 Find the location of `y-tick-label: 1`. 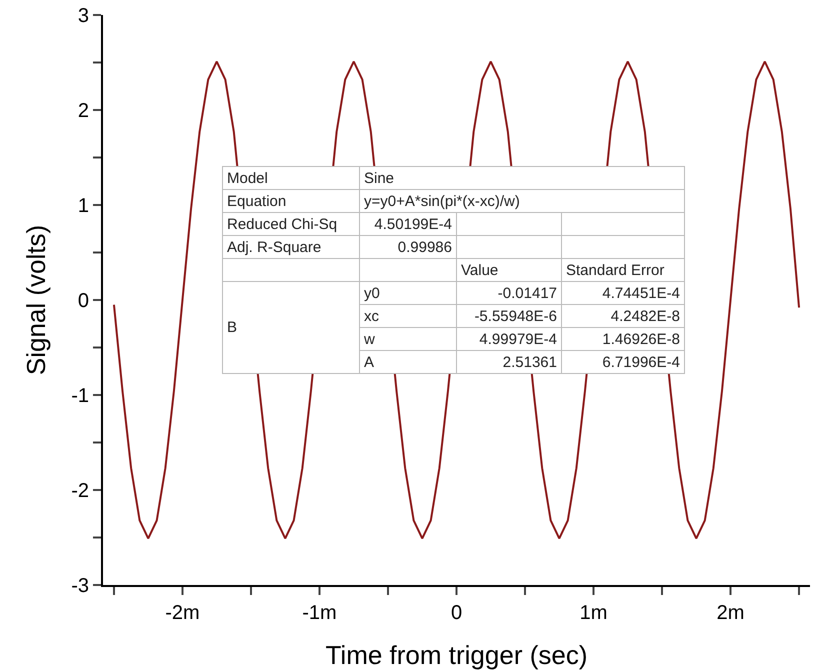

y-tick-label: 1 is located at coordinates (83, 206).